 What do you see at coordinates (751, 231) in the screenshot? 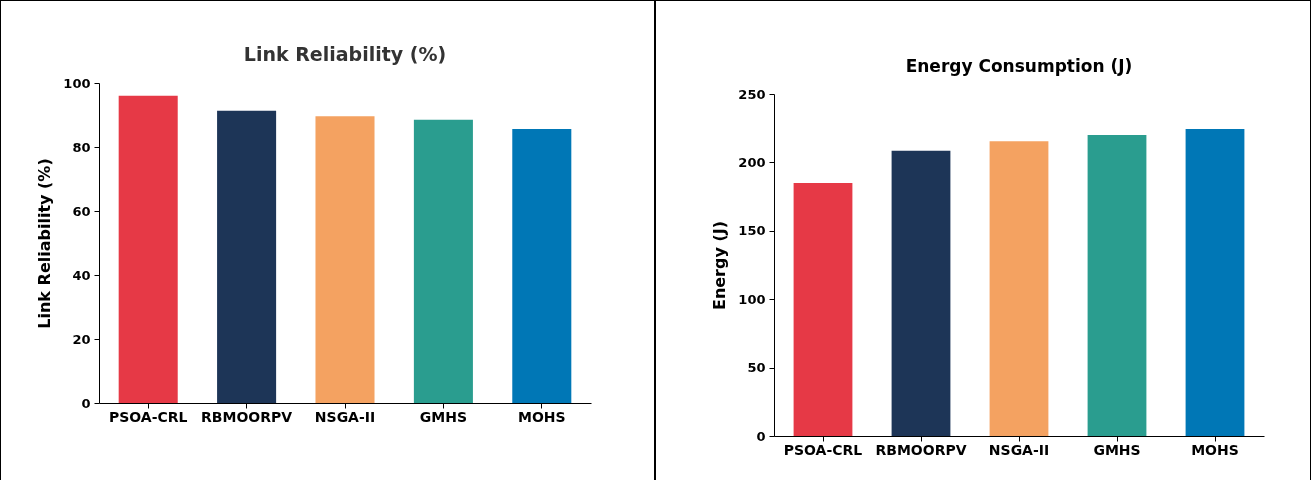
I see `y-tick-label: 150` at bounding box center [751, 231].